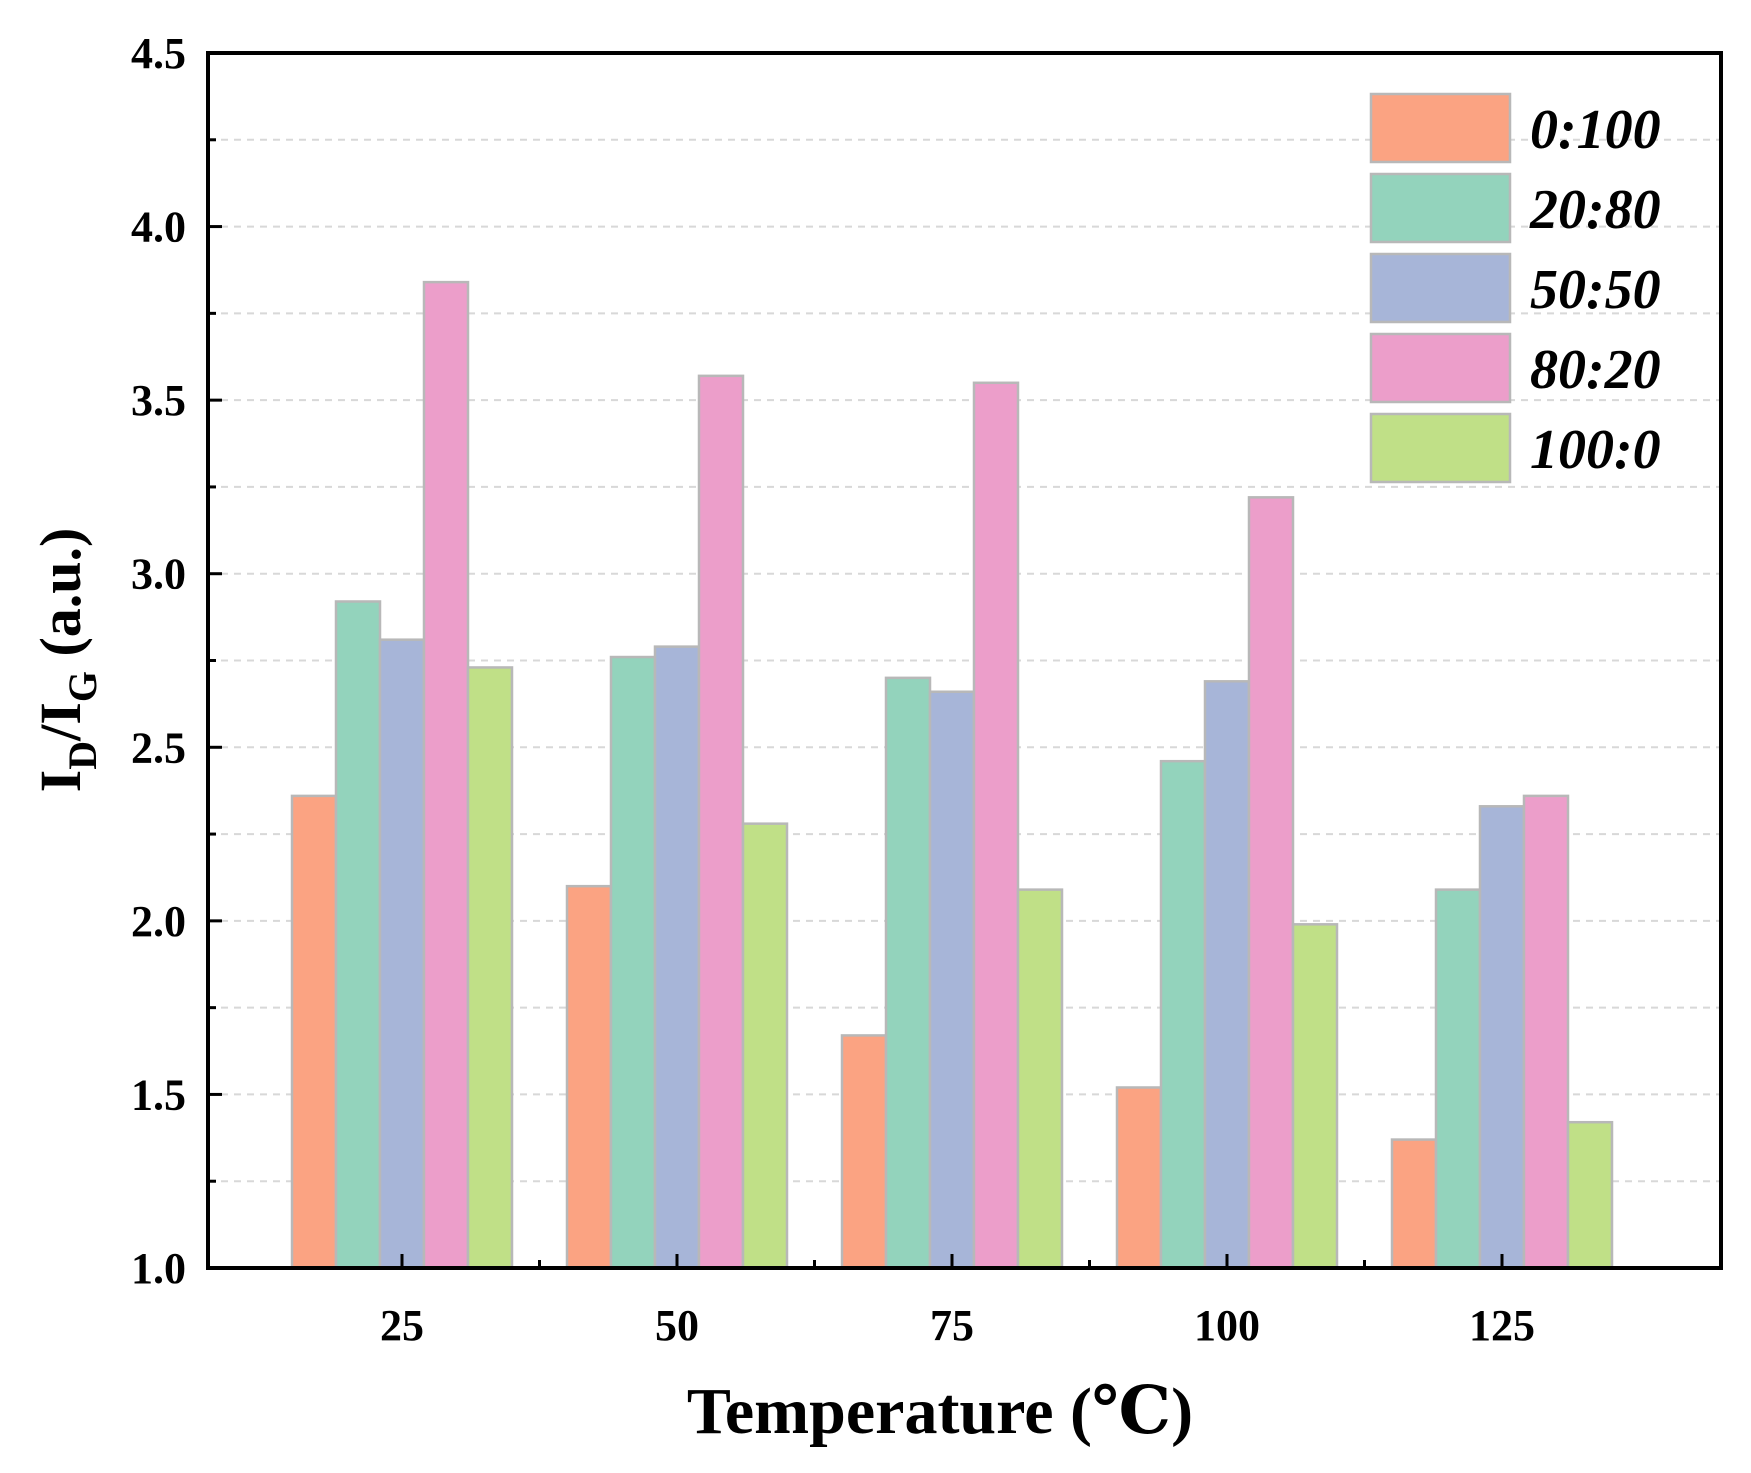  What do you see at coordinates (66, 660) in the screenshot?
I see `y-axis-title: ID/IG (a.u.)` at bounding box center [66, 660].